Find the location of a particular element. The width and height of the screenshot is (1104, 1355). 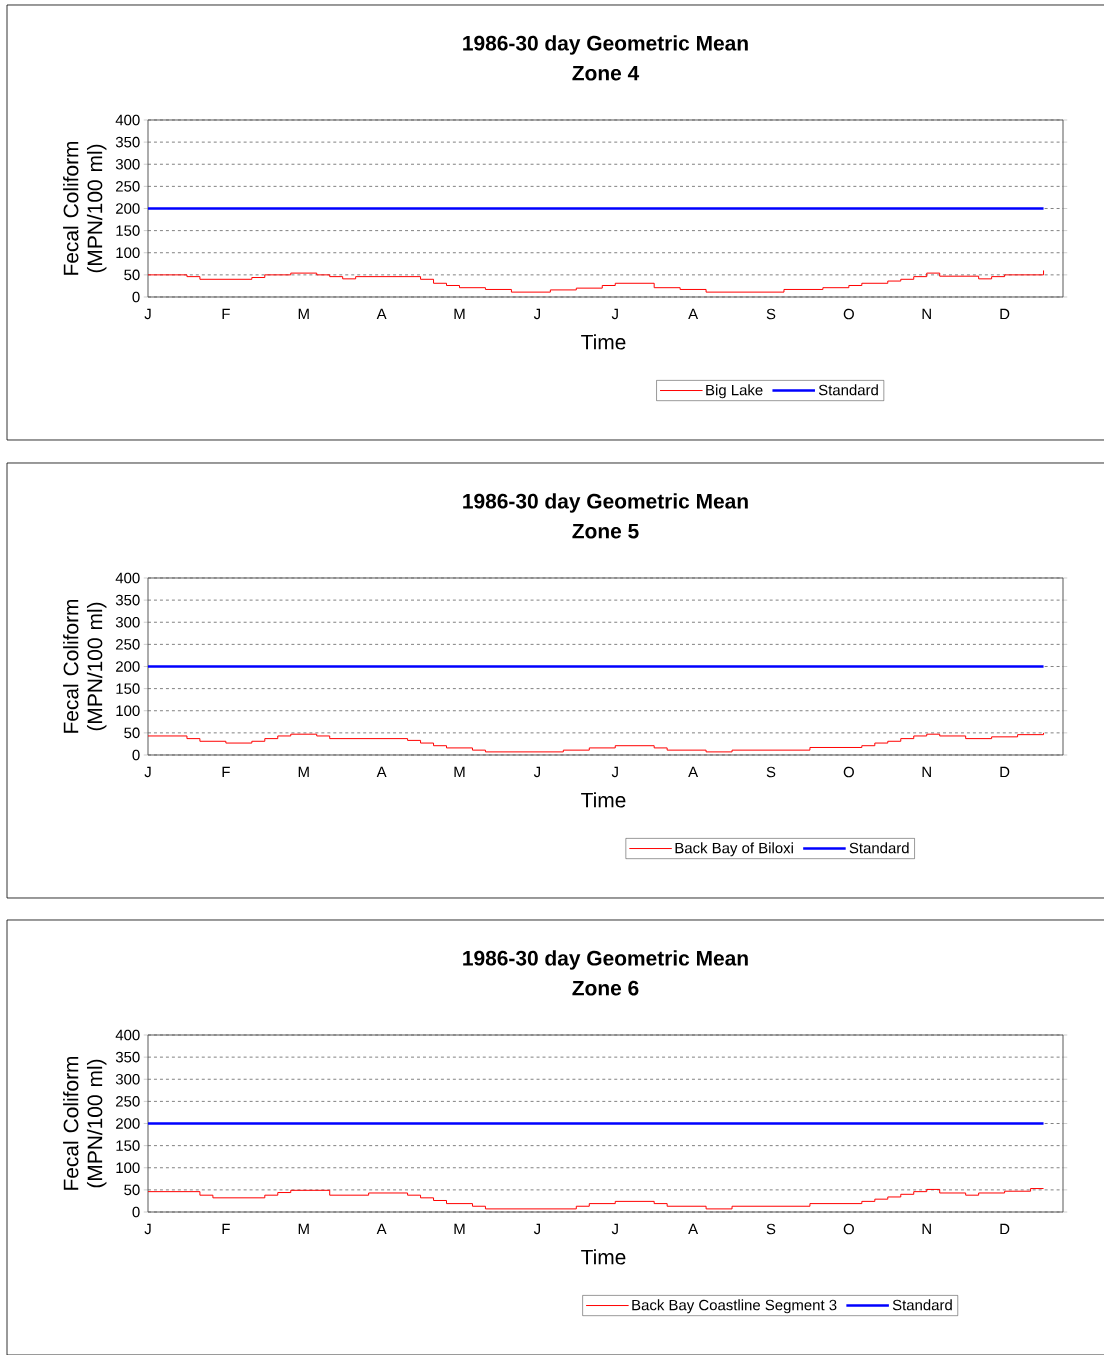

legend-label: Back Bay of Biloxi is located at coordinates (734, 849).